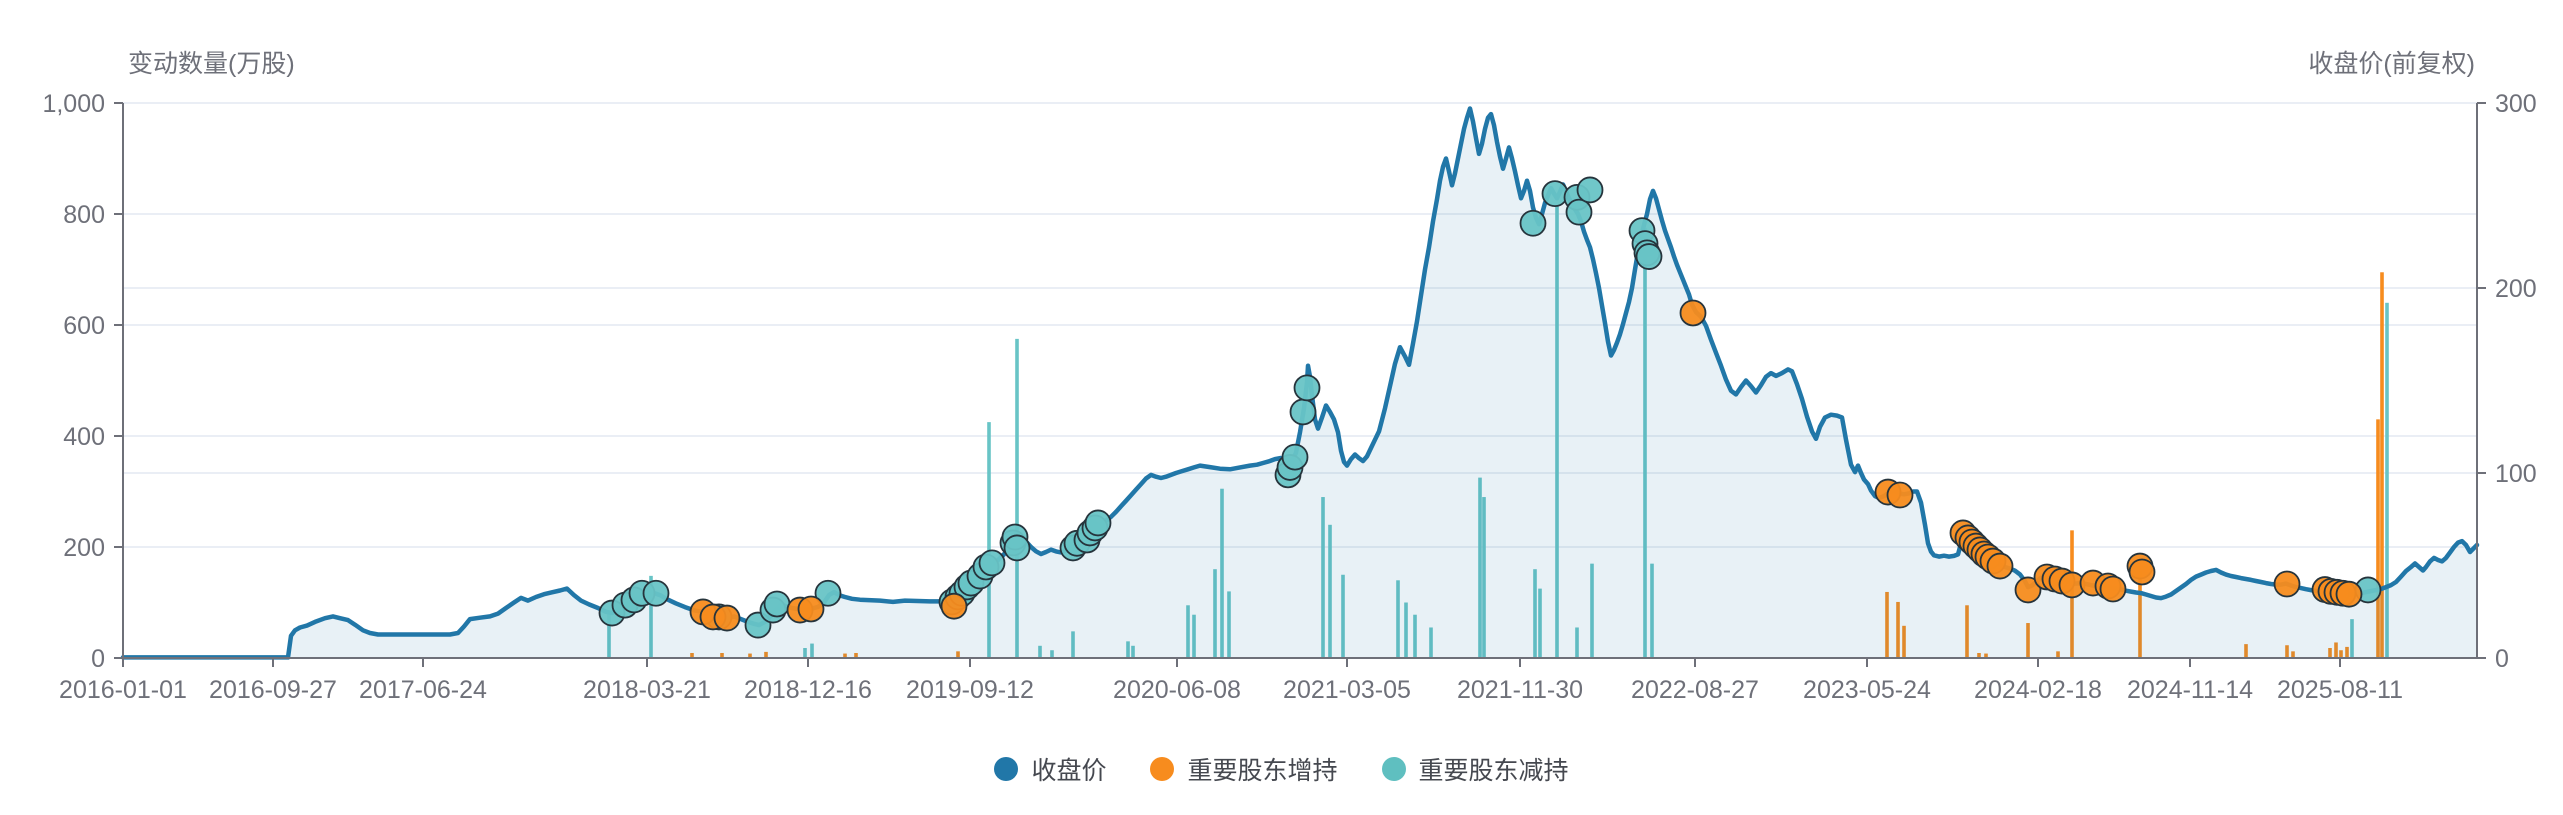 The height and width of the screenshot is (815, 2563). I want to click on shareholder-increase-dot-icon, so click(1162, 769).